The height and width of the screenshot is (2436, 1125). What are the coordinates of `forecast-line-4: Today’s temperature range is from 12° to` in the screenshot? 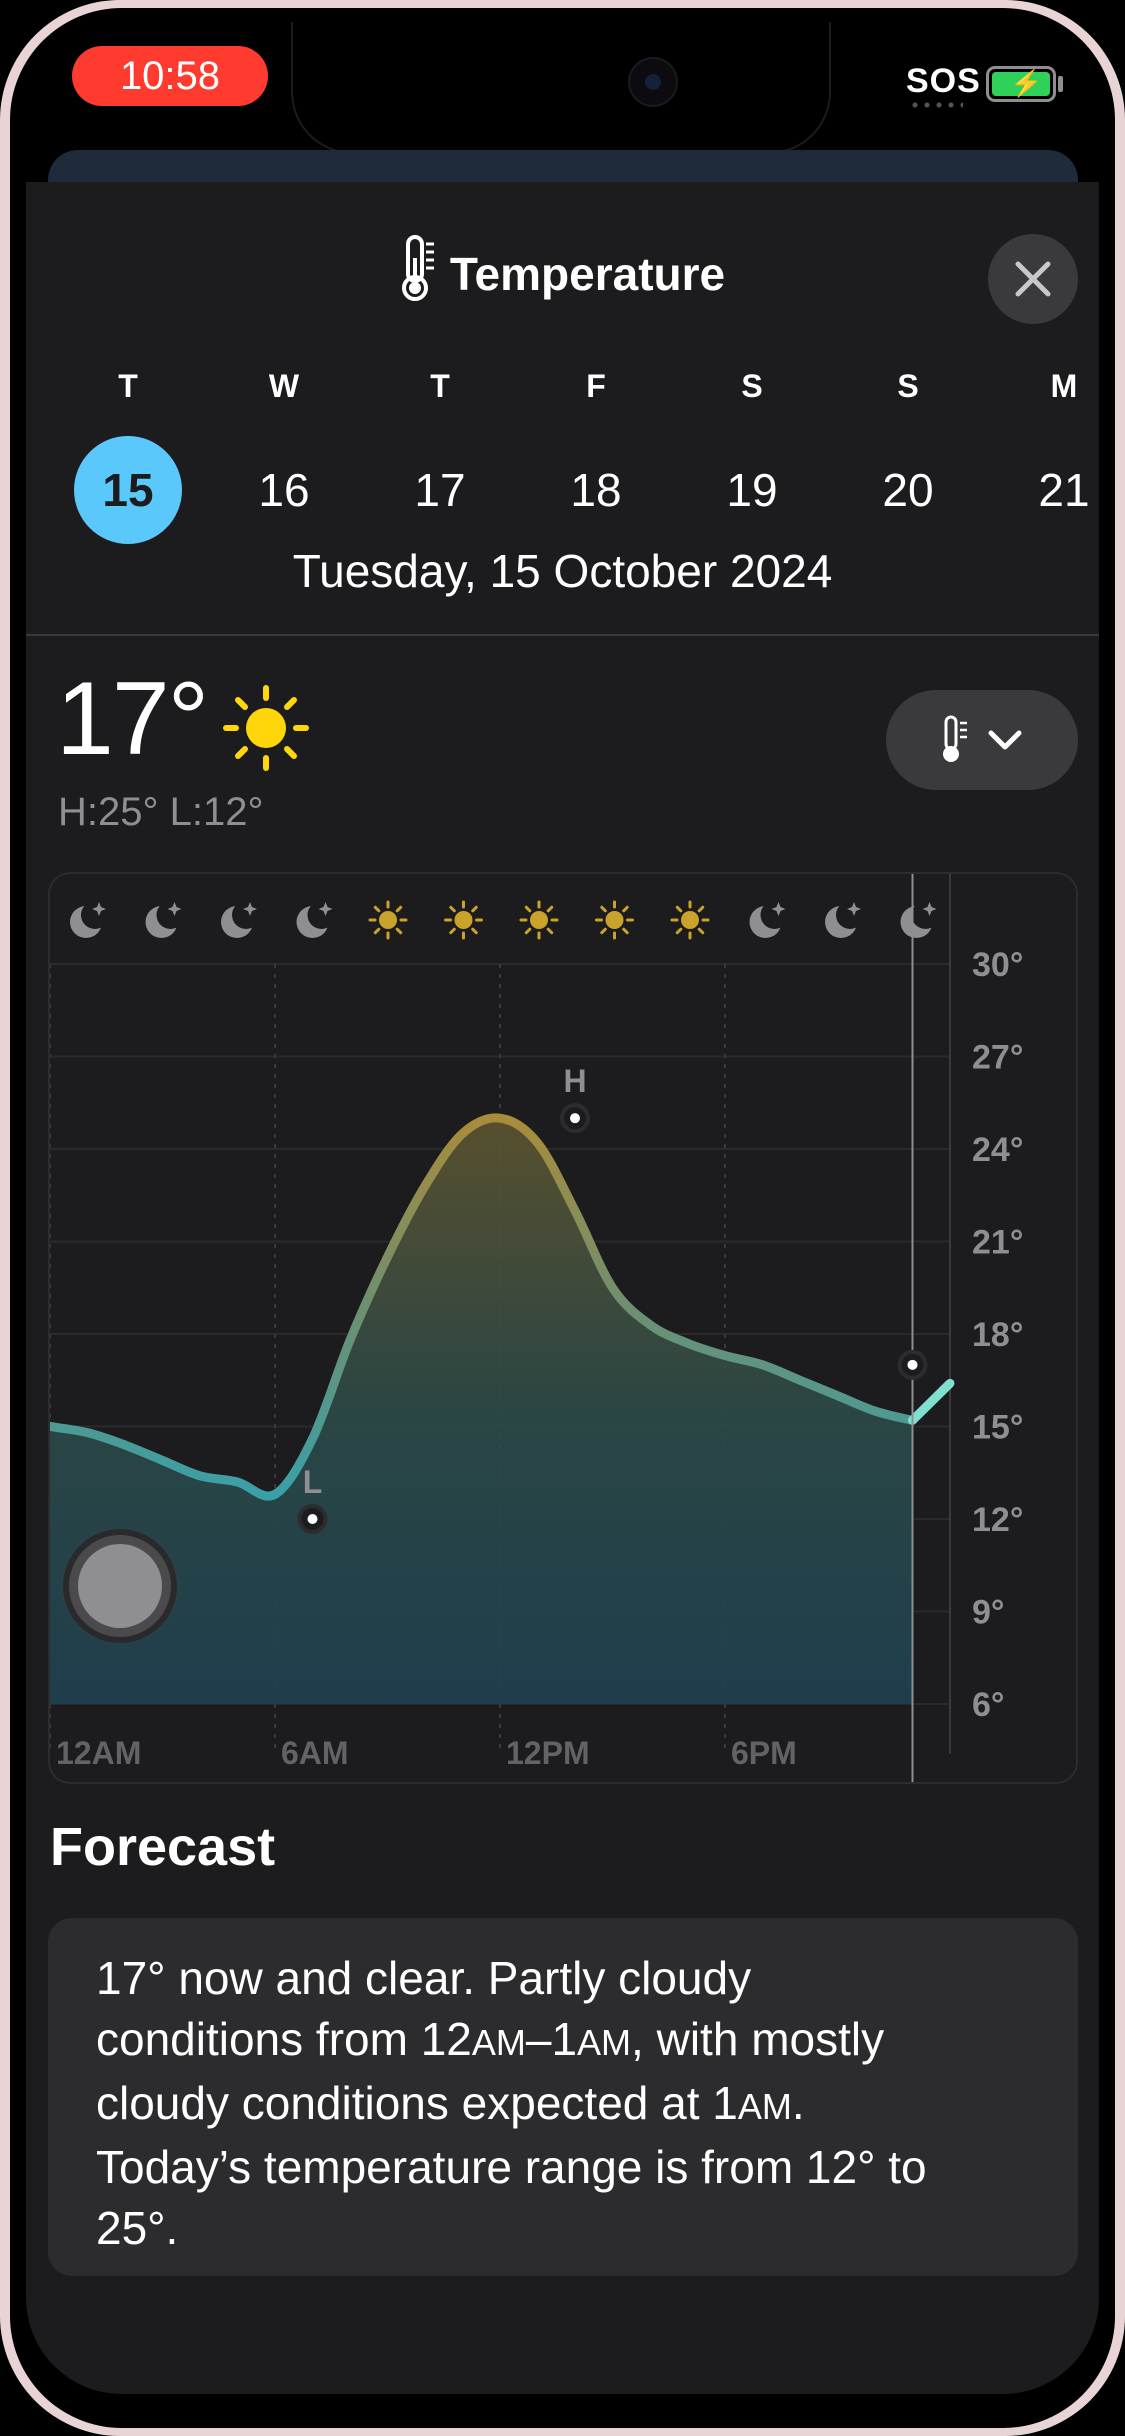 It's located at (511, 2167).